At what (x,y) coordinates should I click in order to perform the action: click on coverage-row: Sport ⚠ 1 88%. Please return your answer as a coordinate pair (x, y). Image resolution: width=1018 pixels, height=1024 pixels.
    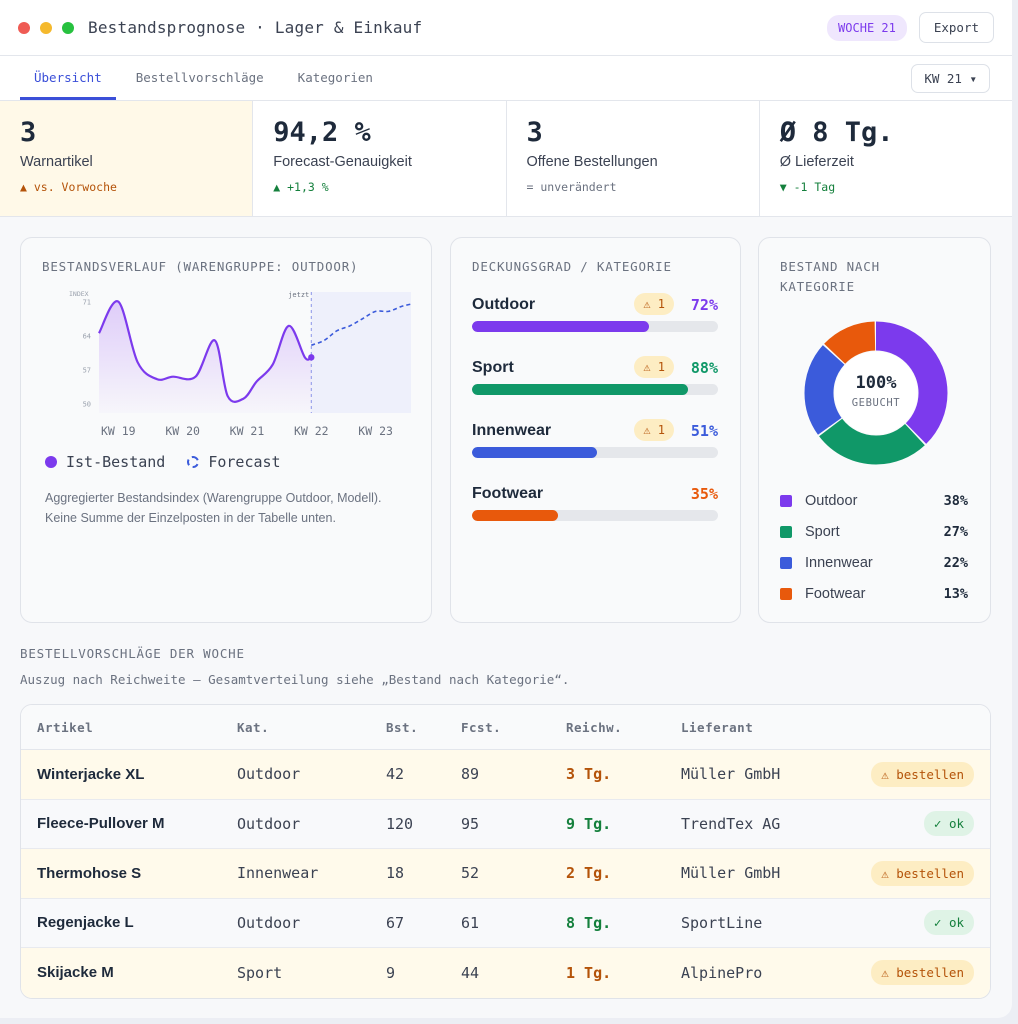
    Looking at the image, I should click on (595, 389).